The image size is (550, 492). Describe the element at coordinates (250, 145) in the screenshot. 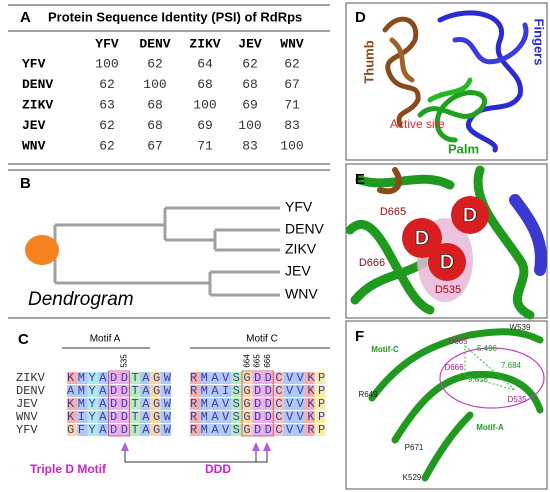

I see `cell: 83` at that location.